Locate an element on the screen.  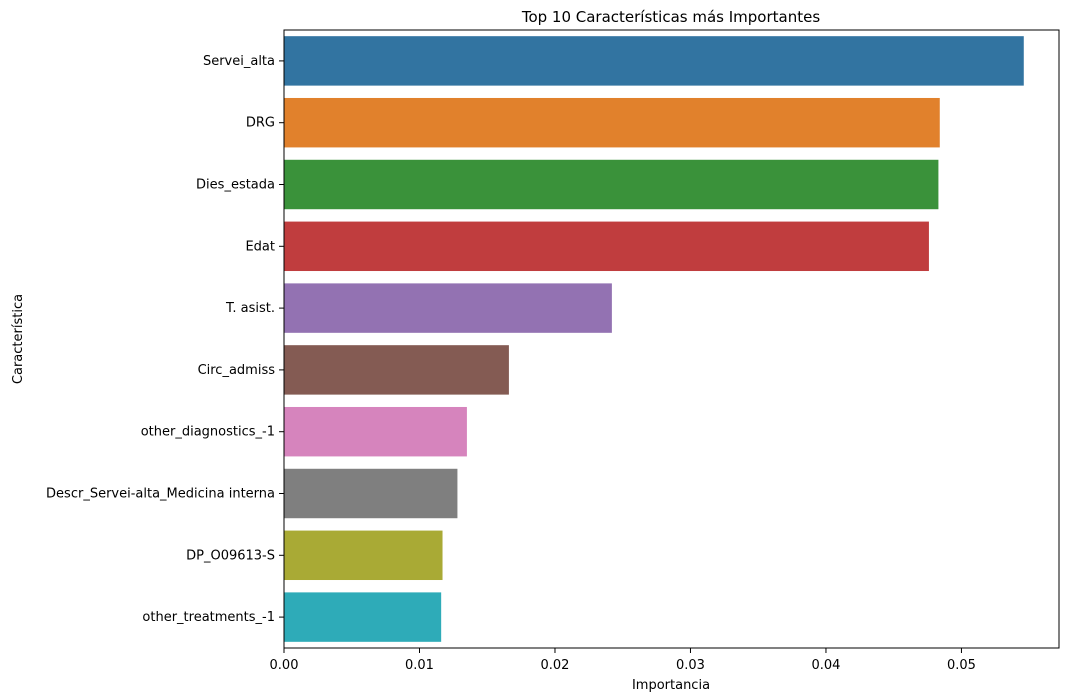
y-tick-label-4: T. asist. is located at coordinates (250, 308).